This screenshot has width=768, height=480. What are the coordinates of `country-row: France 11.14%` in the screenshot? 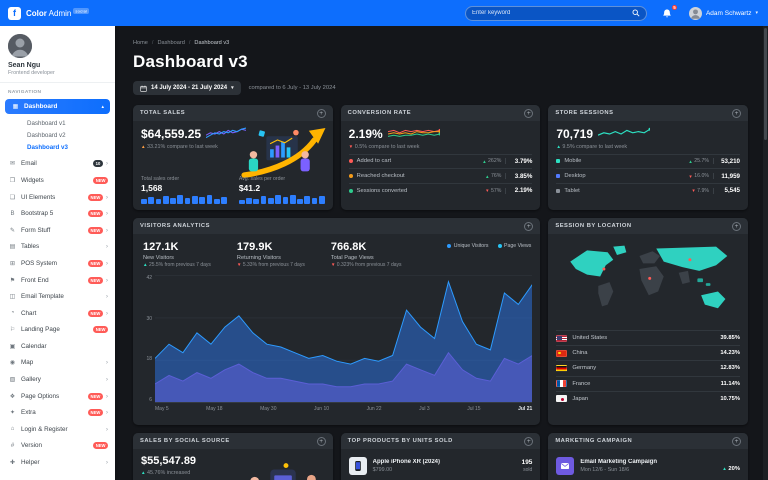 It's located at (648, 383).